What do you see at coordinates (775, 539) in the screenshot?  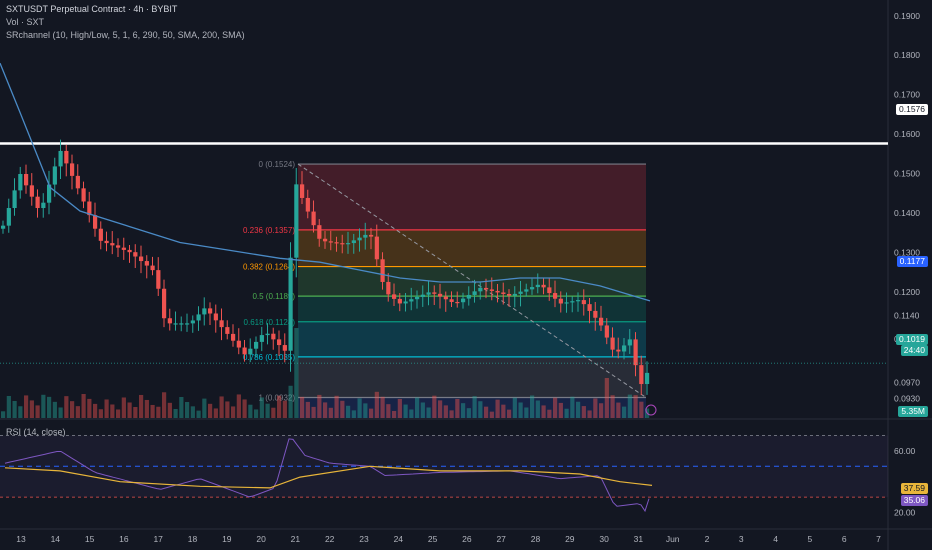 I see `time-tick-label: 4` at bounding box center [775, 539].